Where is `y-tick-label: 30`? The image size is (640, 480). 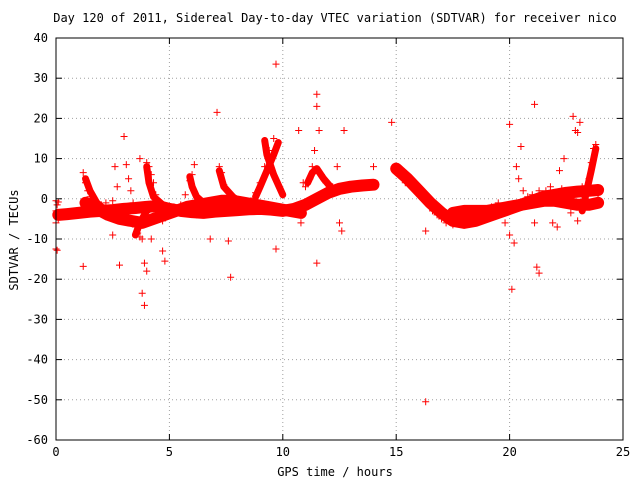
y-tick-label: 30 is located at coordinates (41, 78).